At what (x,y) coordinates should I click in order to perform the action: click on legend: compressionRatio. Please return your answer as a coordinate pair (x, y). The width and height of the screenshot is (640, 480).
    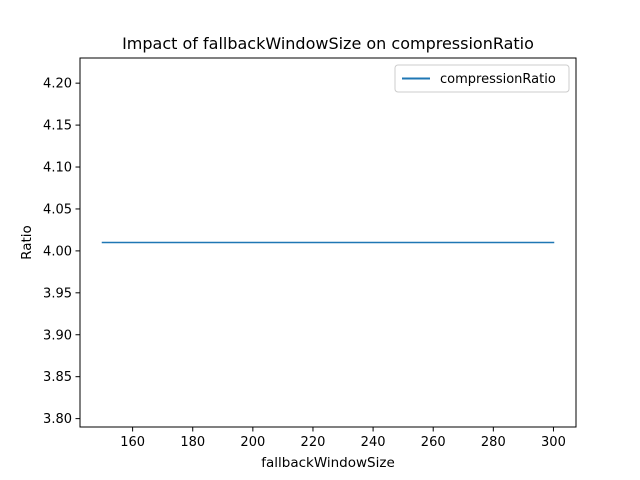
    Looking at the image, I should click on (482, 78).